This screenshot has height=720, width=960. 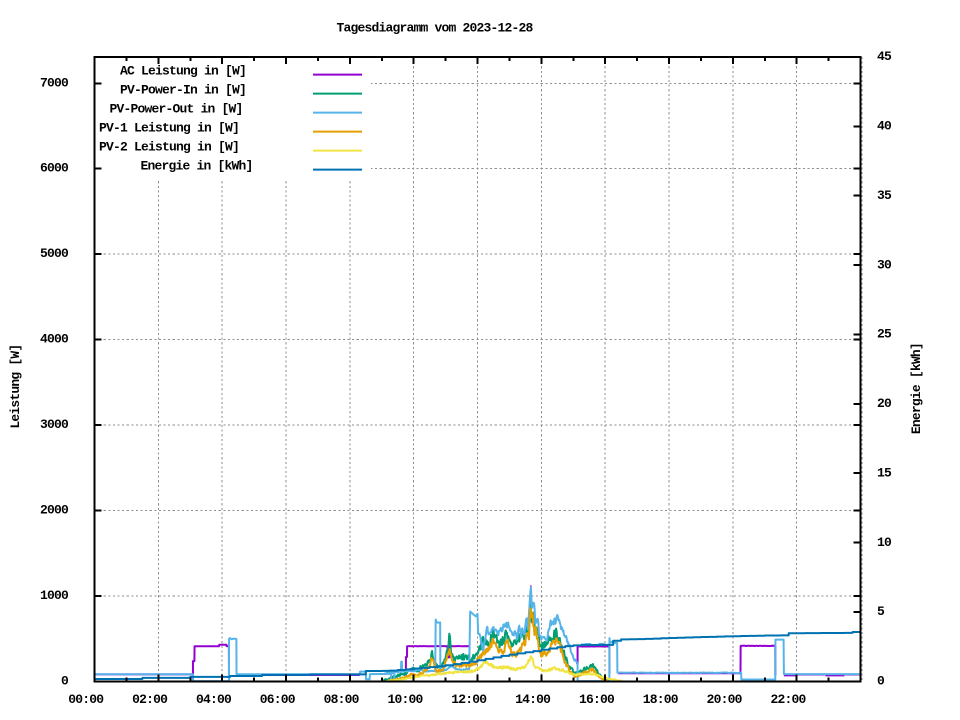 What do you see at coordinates (884, 542) in the screenshot?
I see `svg-text: 10` at bounding box center [884, 542].